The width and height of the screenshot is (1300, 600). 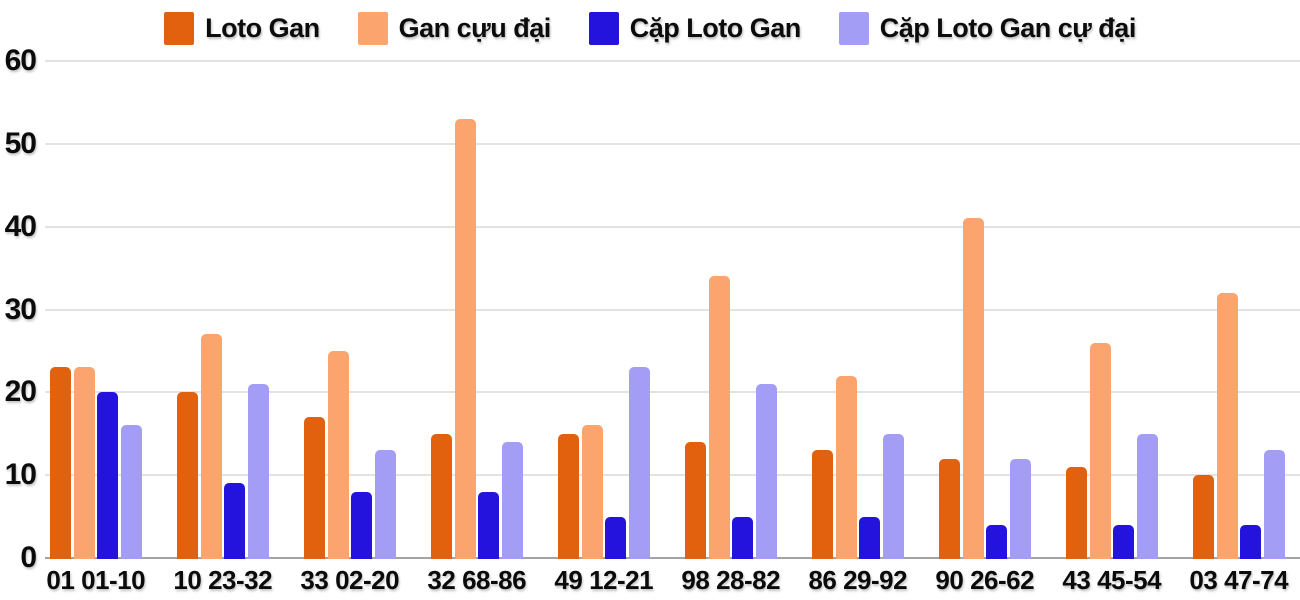 I want to click on legend-item-series-1: Loto Gan, so click(x=242, y=28).